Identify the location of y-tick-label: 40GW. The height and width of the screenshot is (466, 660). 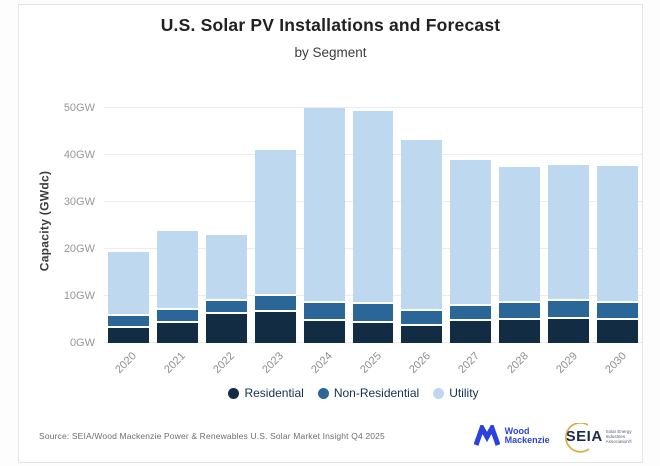
(79, 155).